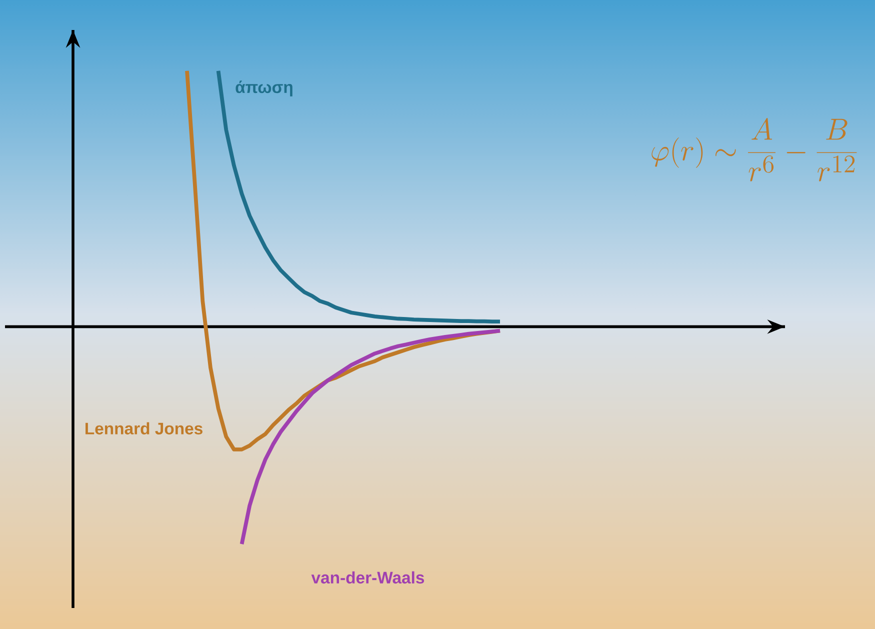  What do you see at coordinates (264, 88) in the screenshot?
I see `series-label: άπωση` at bounding box center [264, 88].